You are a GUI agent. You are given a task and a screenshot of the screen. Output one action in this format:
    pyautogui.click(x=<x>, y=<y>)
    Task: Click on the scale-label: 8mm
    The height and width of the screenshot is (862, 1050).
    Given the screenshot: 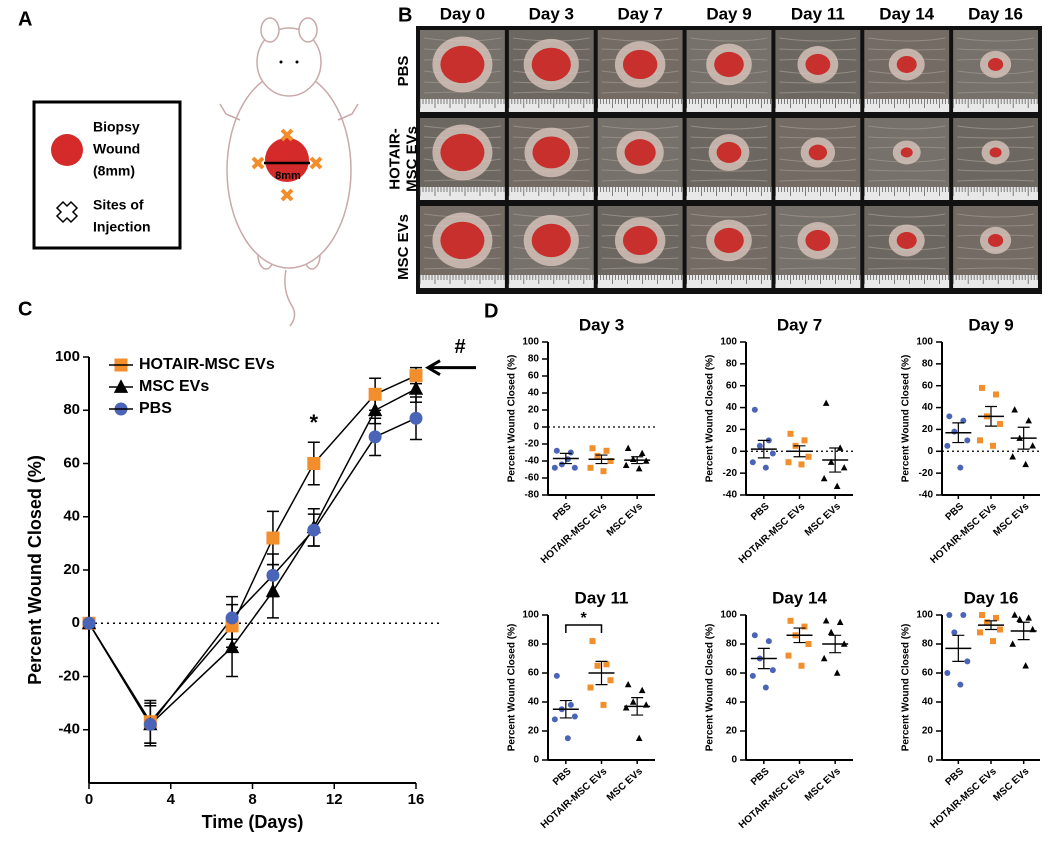 What is the action you would take?
    pyautogui.click(x=288, y=176)
    